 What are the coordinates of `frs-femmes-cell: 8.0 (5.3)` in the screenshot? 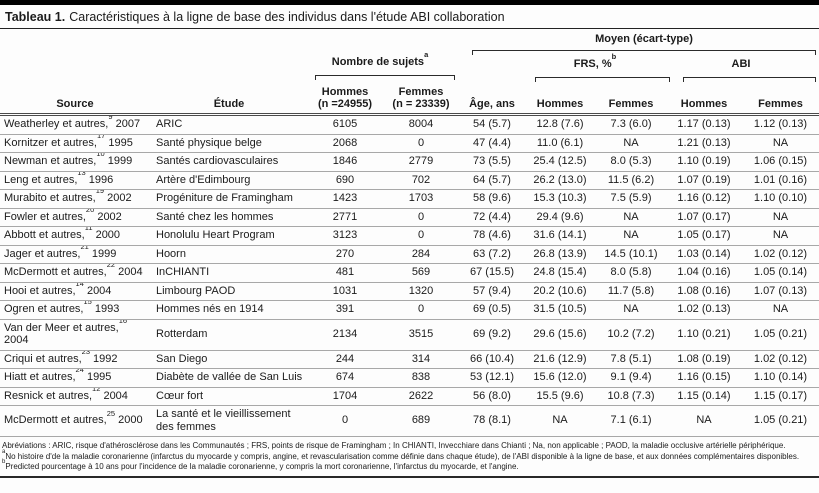 It's located at (631, 161).